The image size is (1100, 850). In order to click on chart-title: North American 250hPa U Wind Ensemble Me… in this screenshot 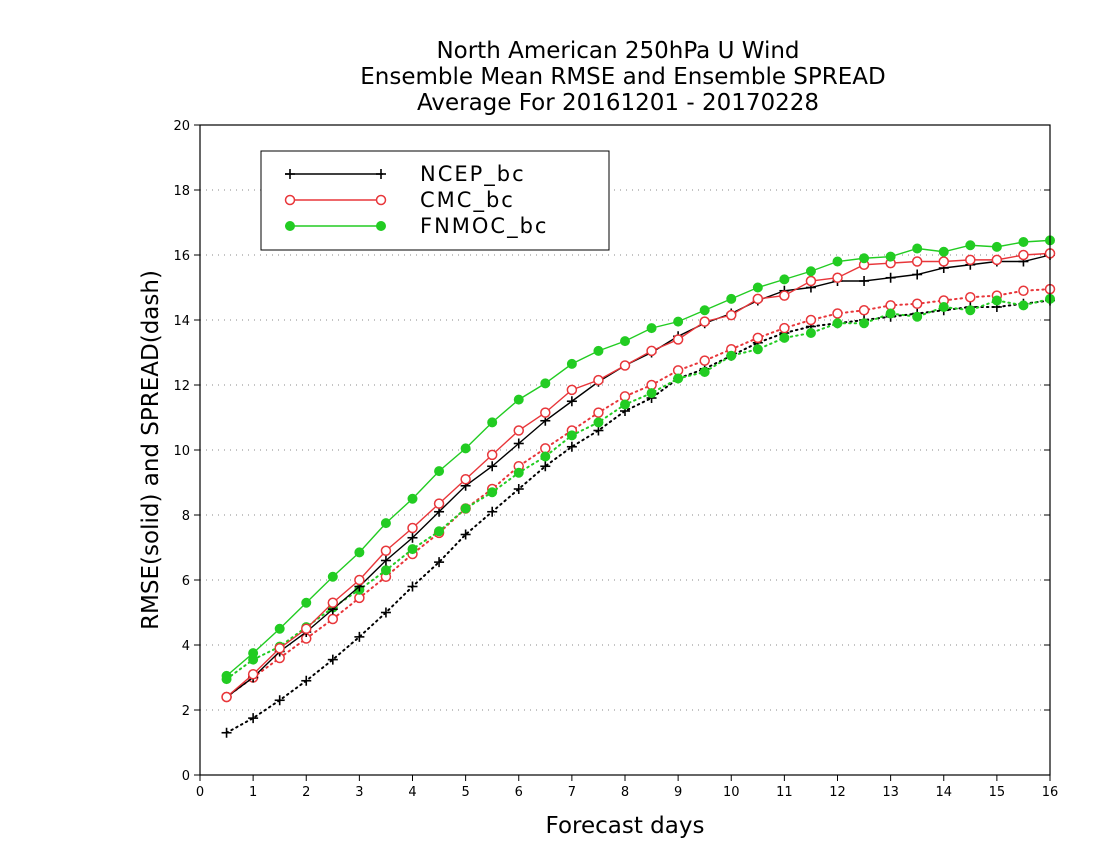, I will do `click(622, 77)`.